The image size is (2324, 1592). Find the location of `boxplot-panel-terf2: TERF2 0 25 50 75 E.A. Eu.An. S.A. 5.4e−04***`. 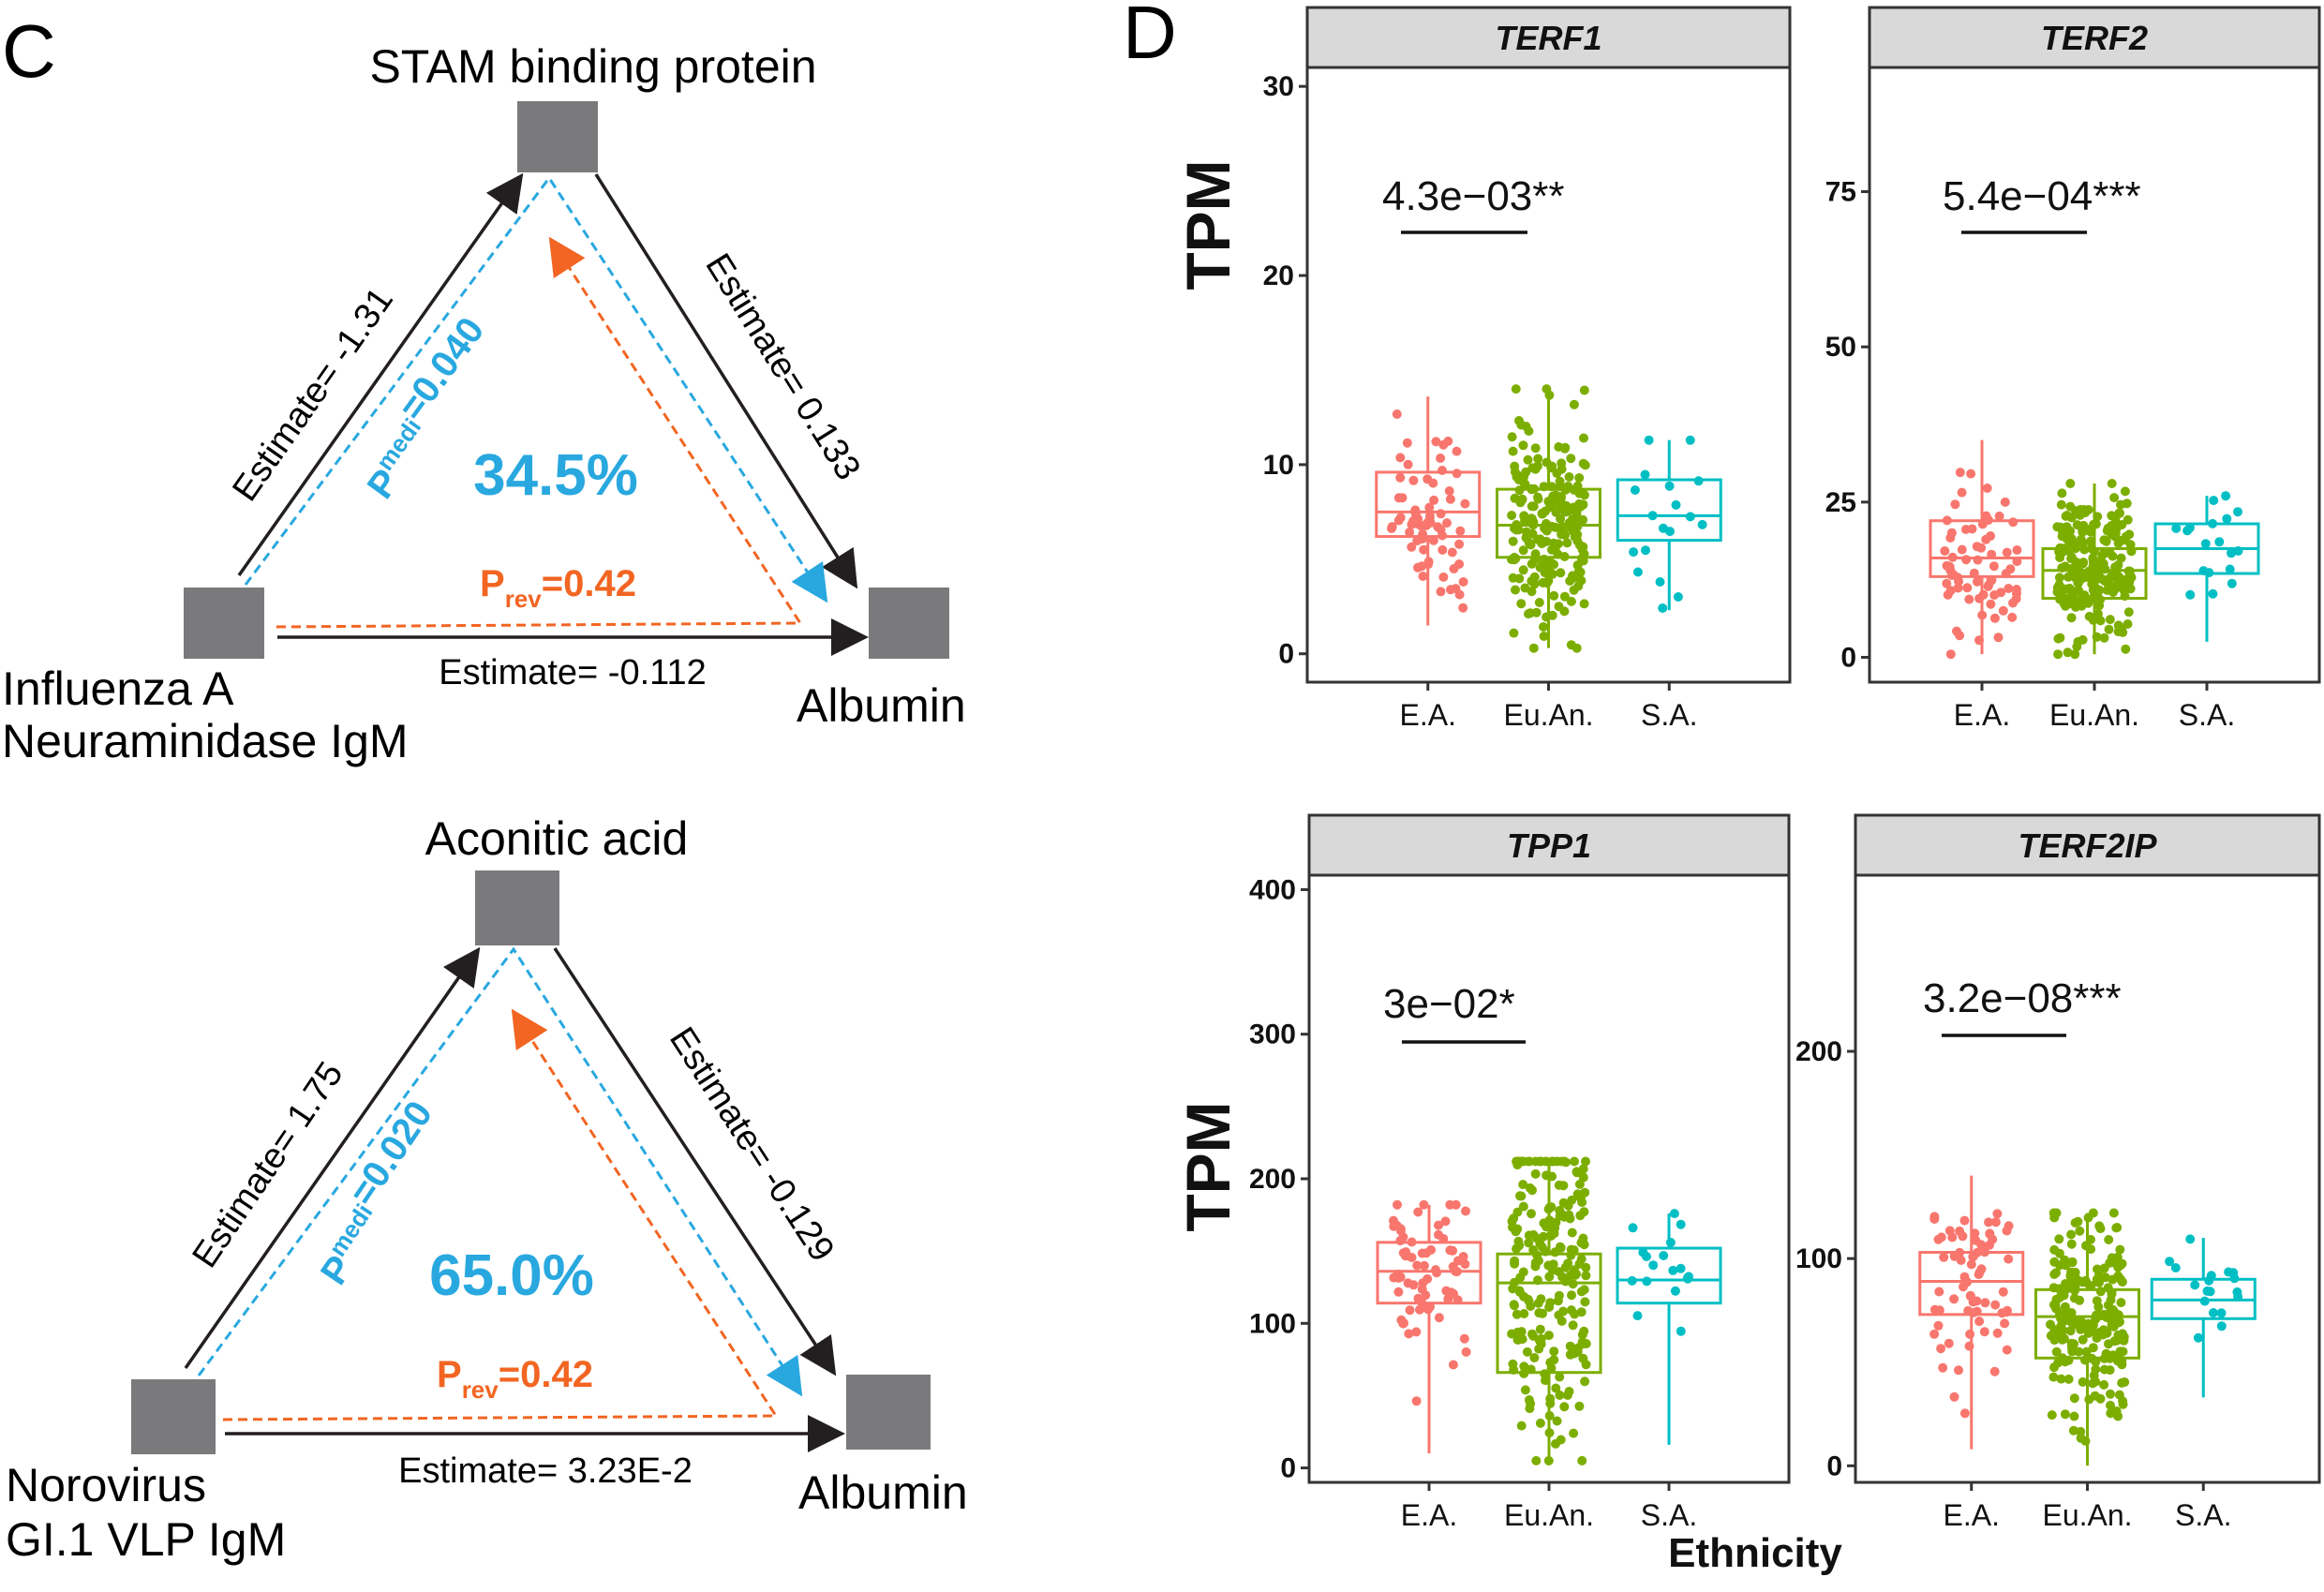

boxplot-panel-terf2: TERF2 0 25 50 75 E.A. Eu.An. S.A. 5.4e−04*** is located at coordinates (2073, 369).